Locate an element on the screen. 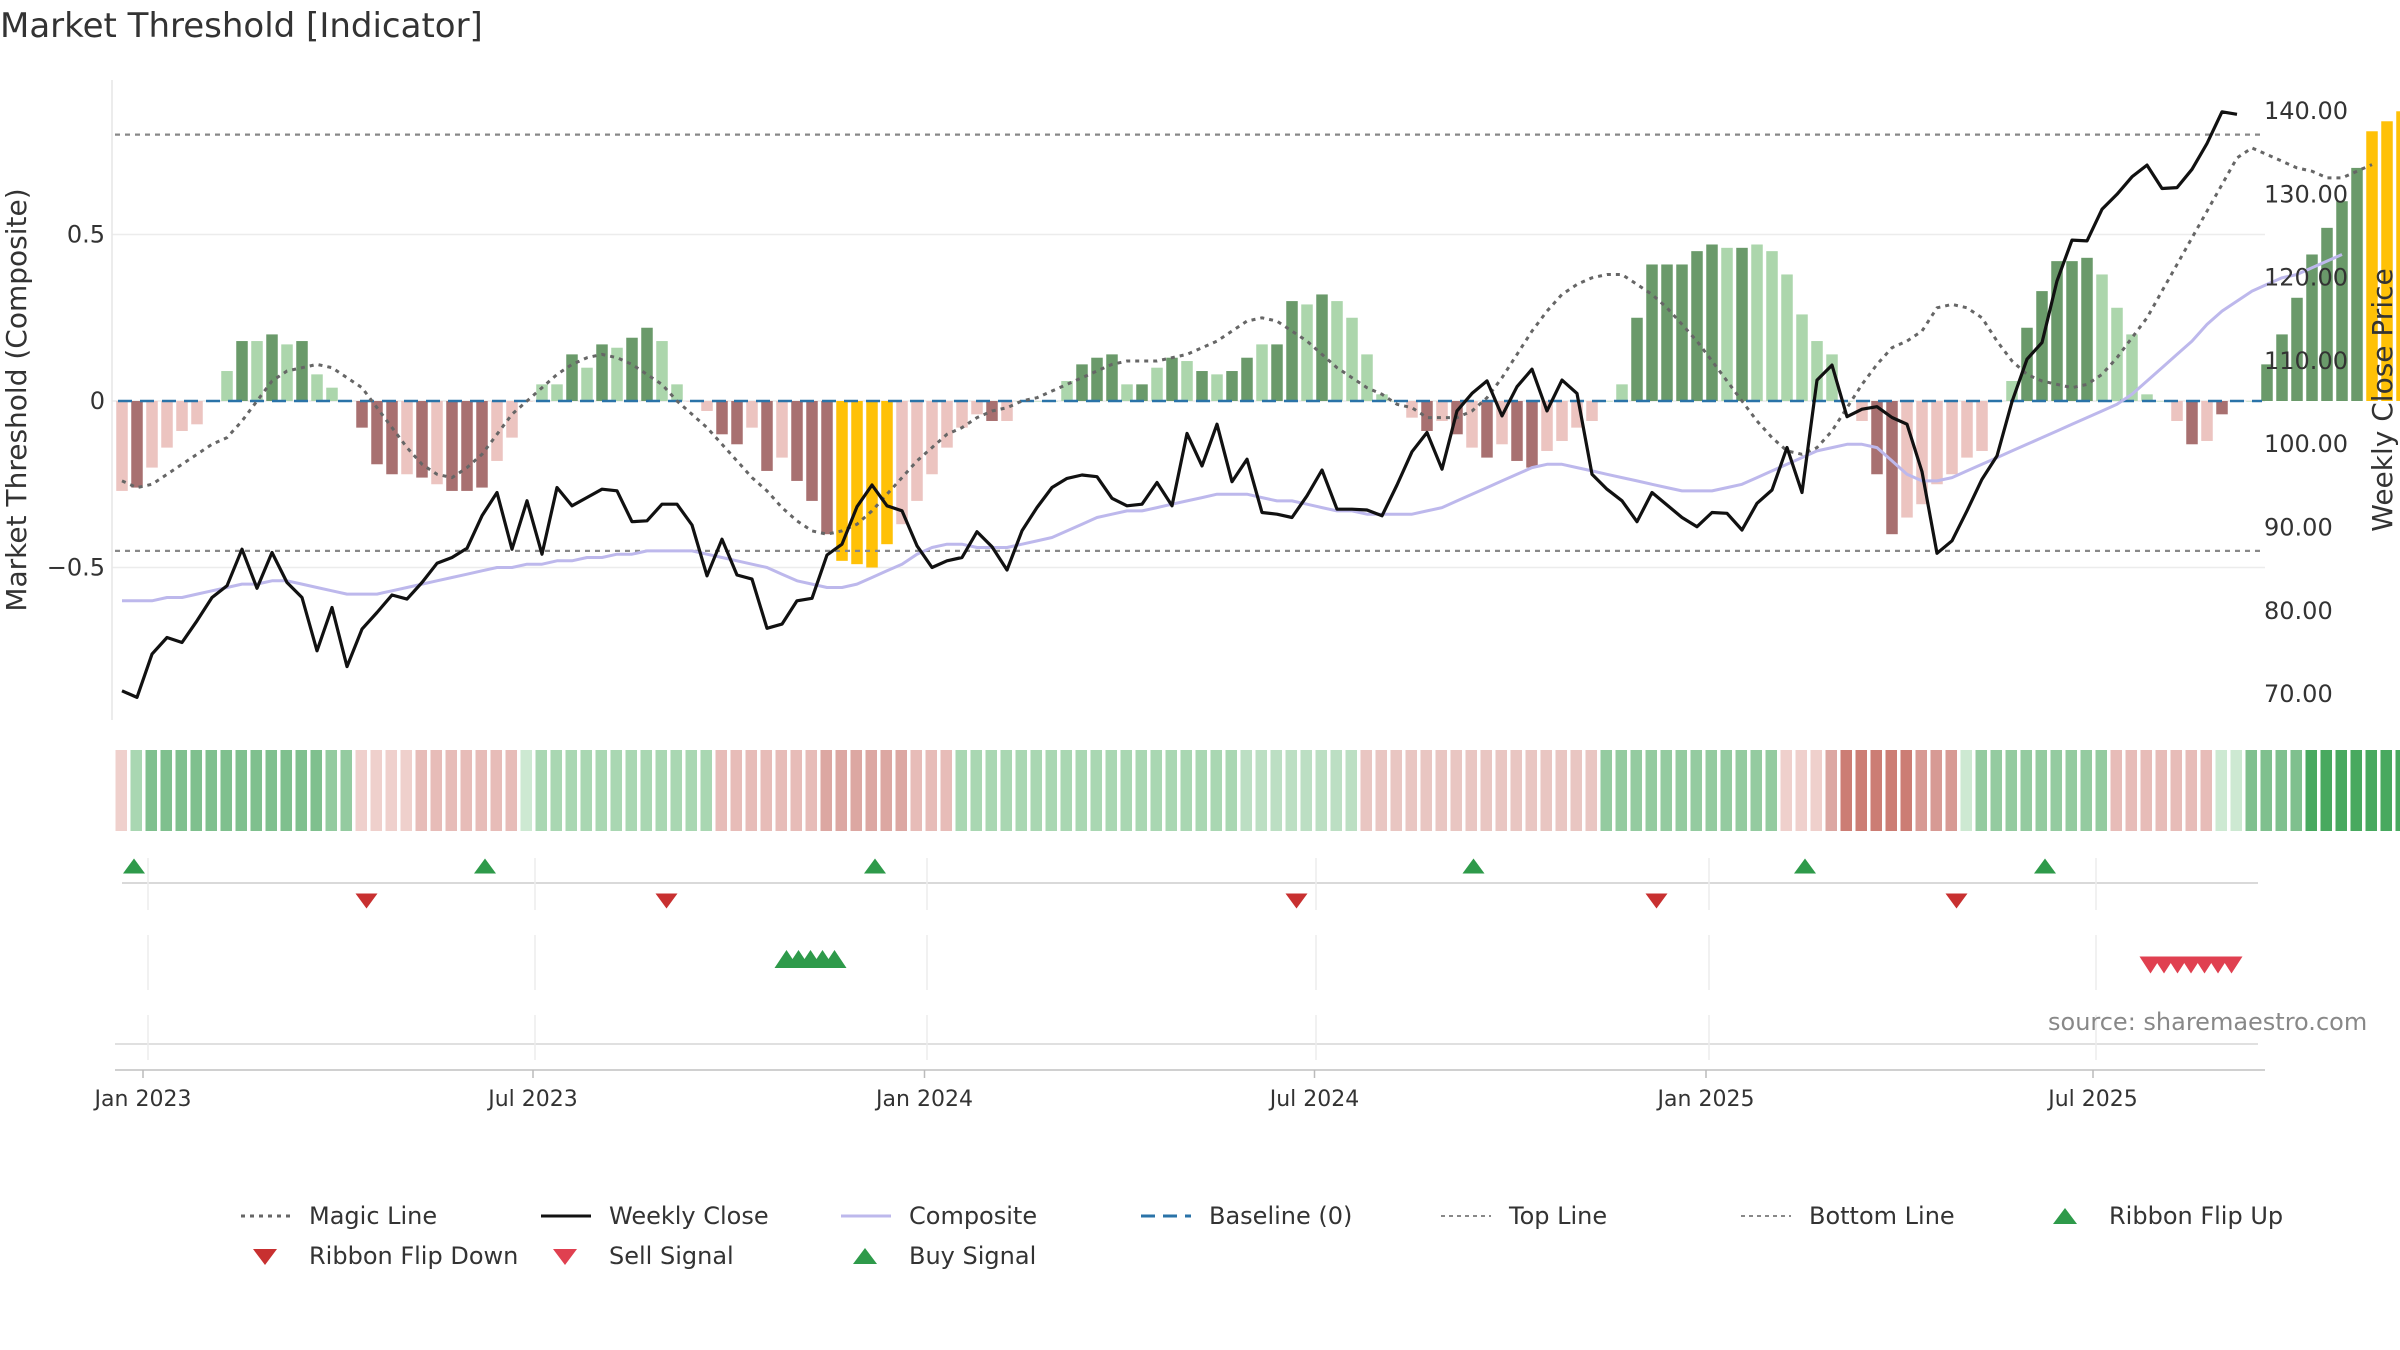  legend-item: Baseline (0) is located at coordinates (1243, 1216).